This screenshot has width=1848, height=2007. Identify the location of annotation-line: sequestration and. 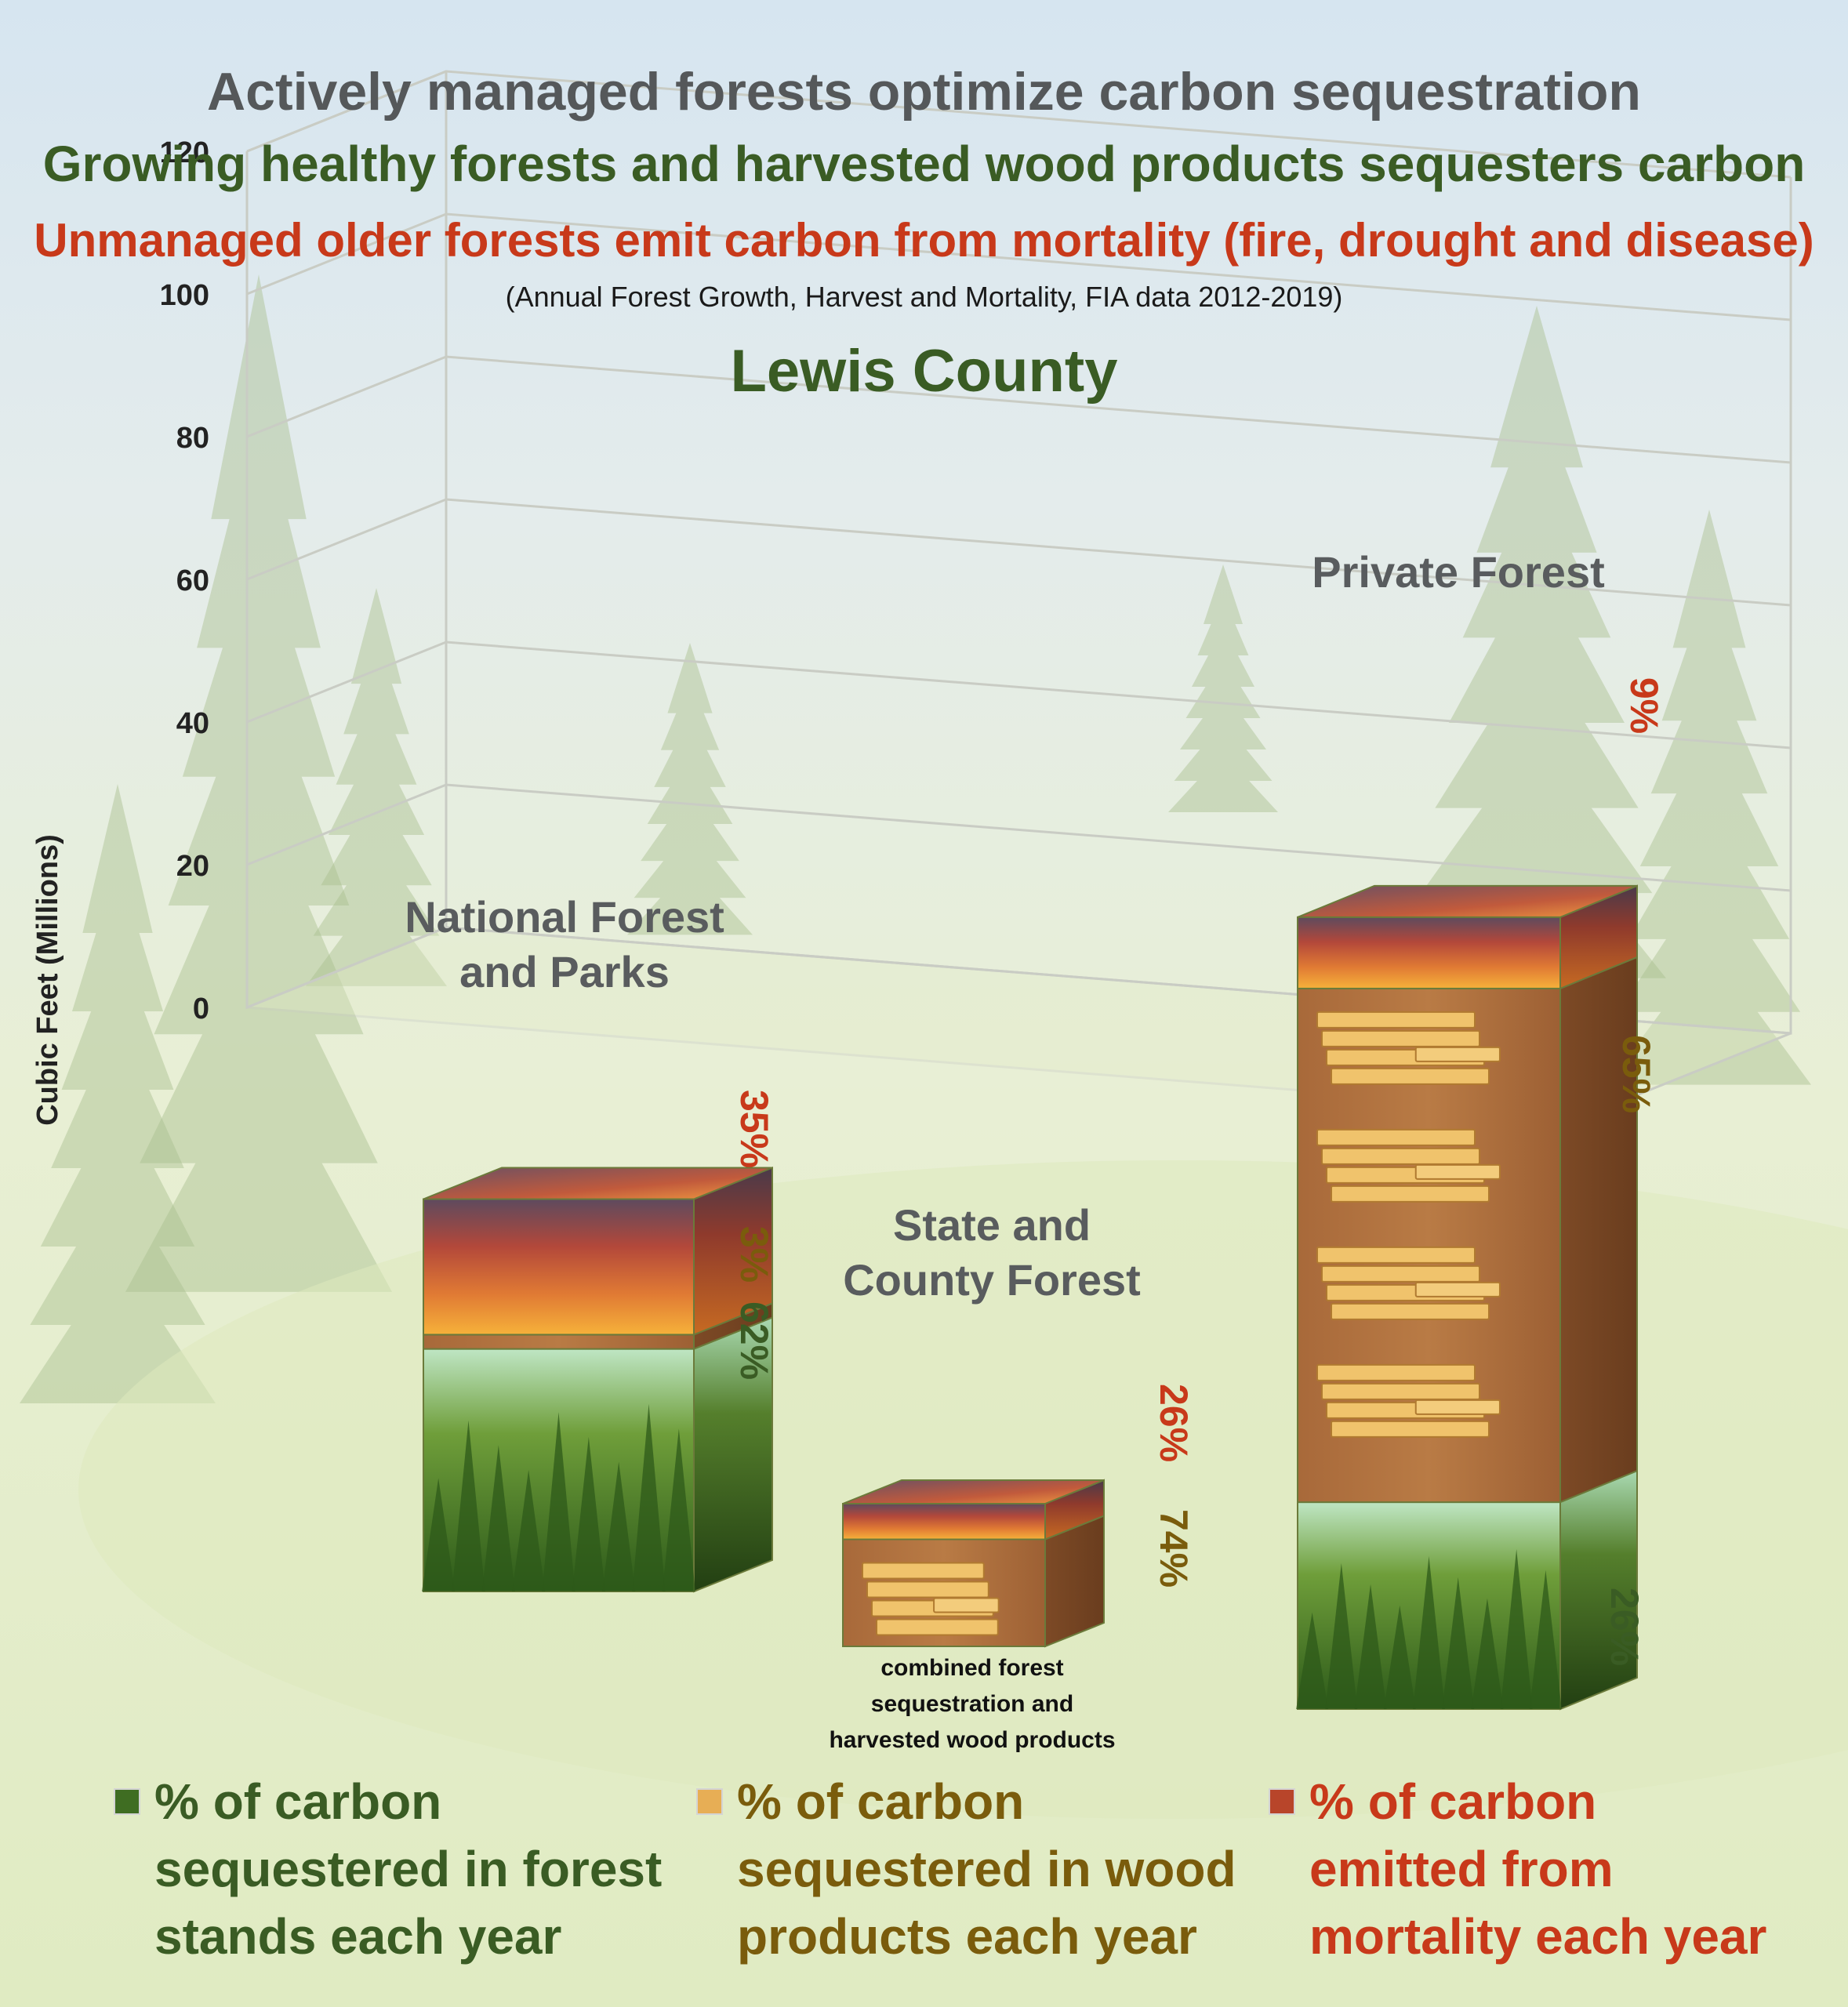
(972, 1704).